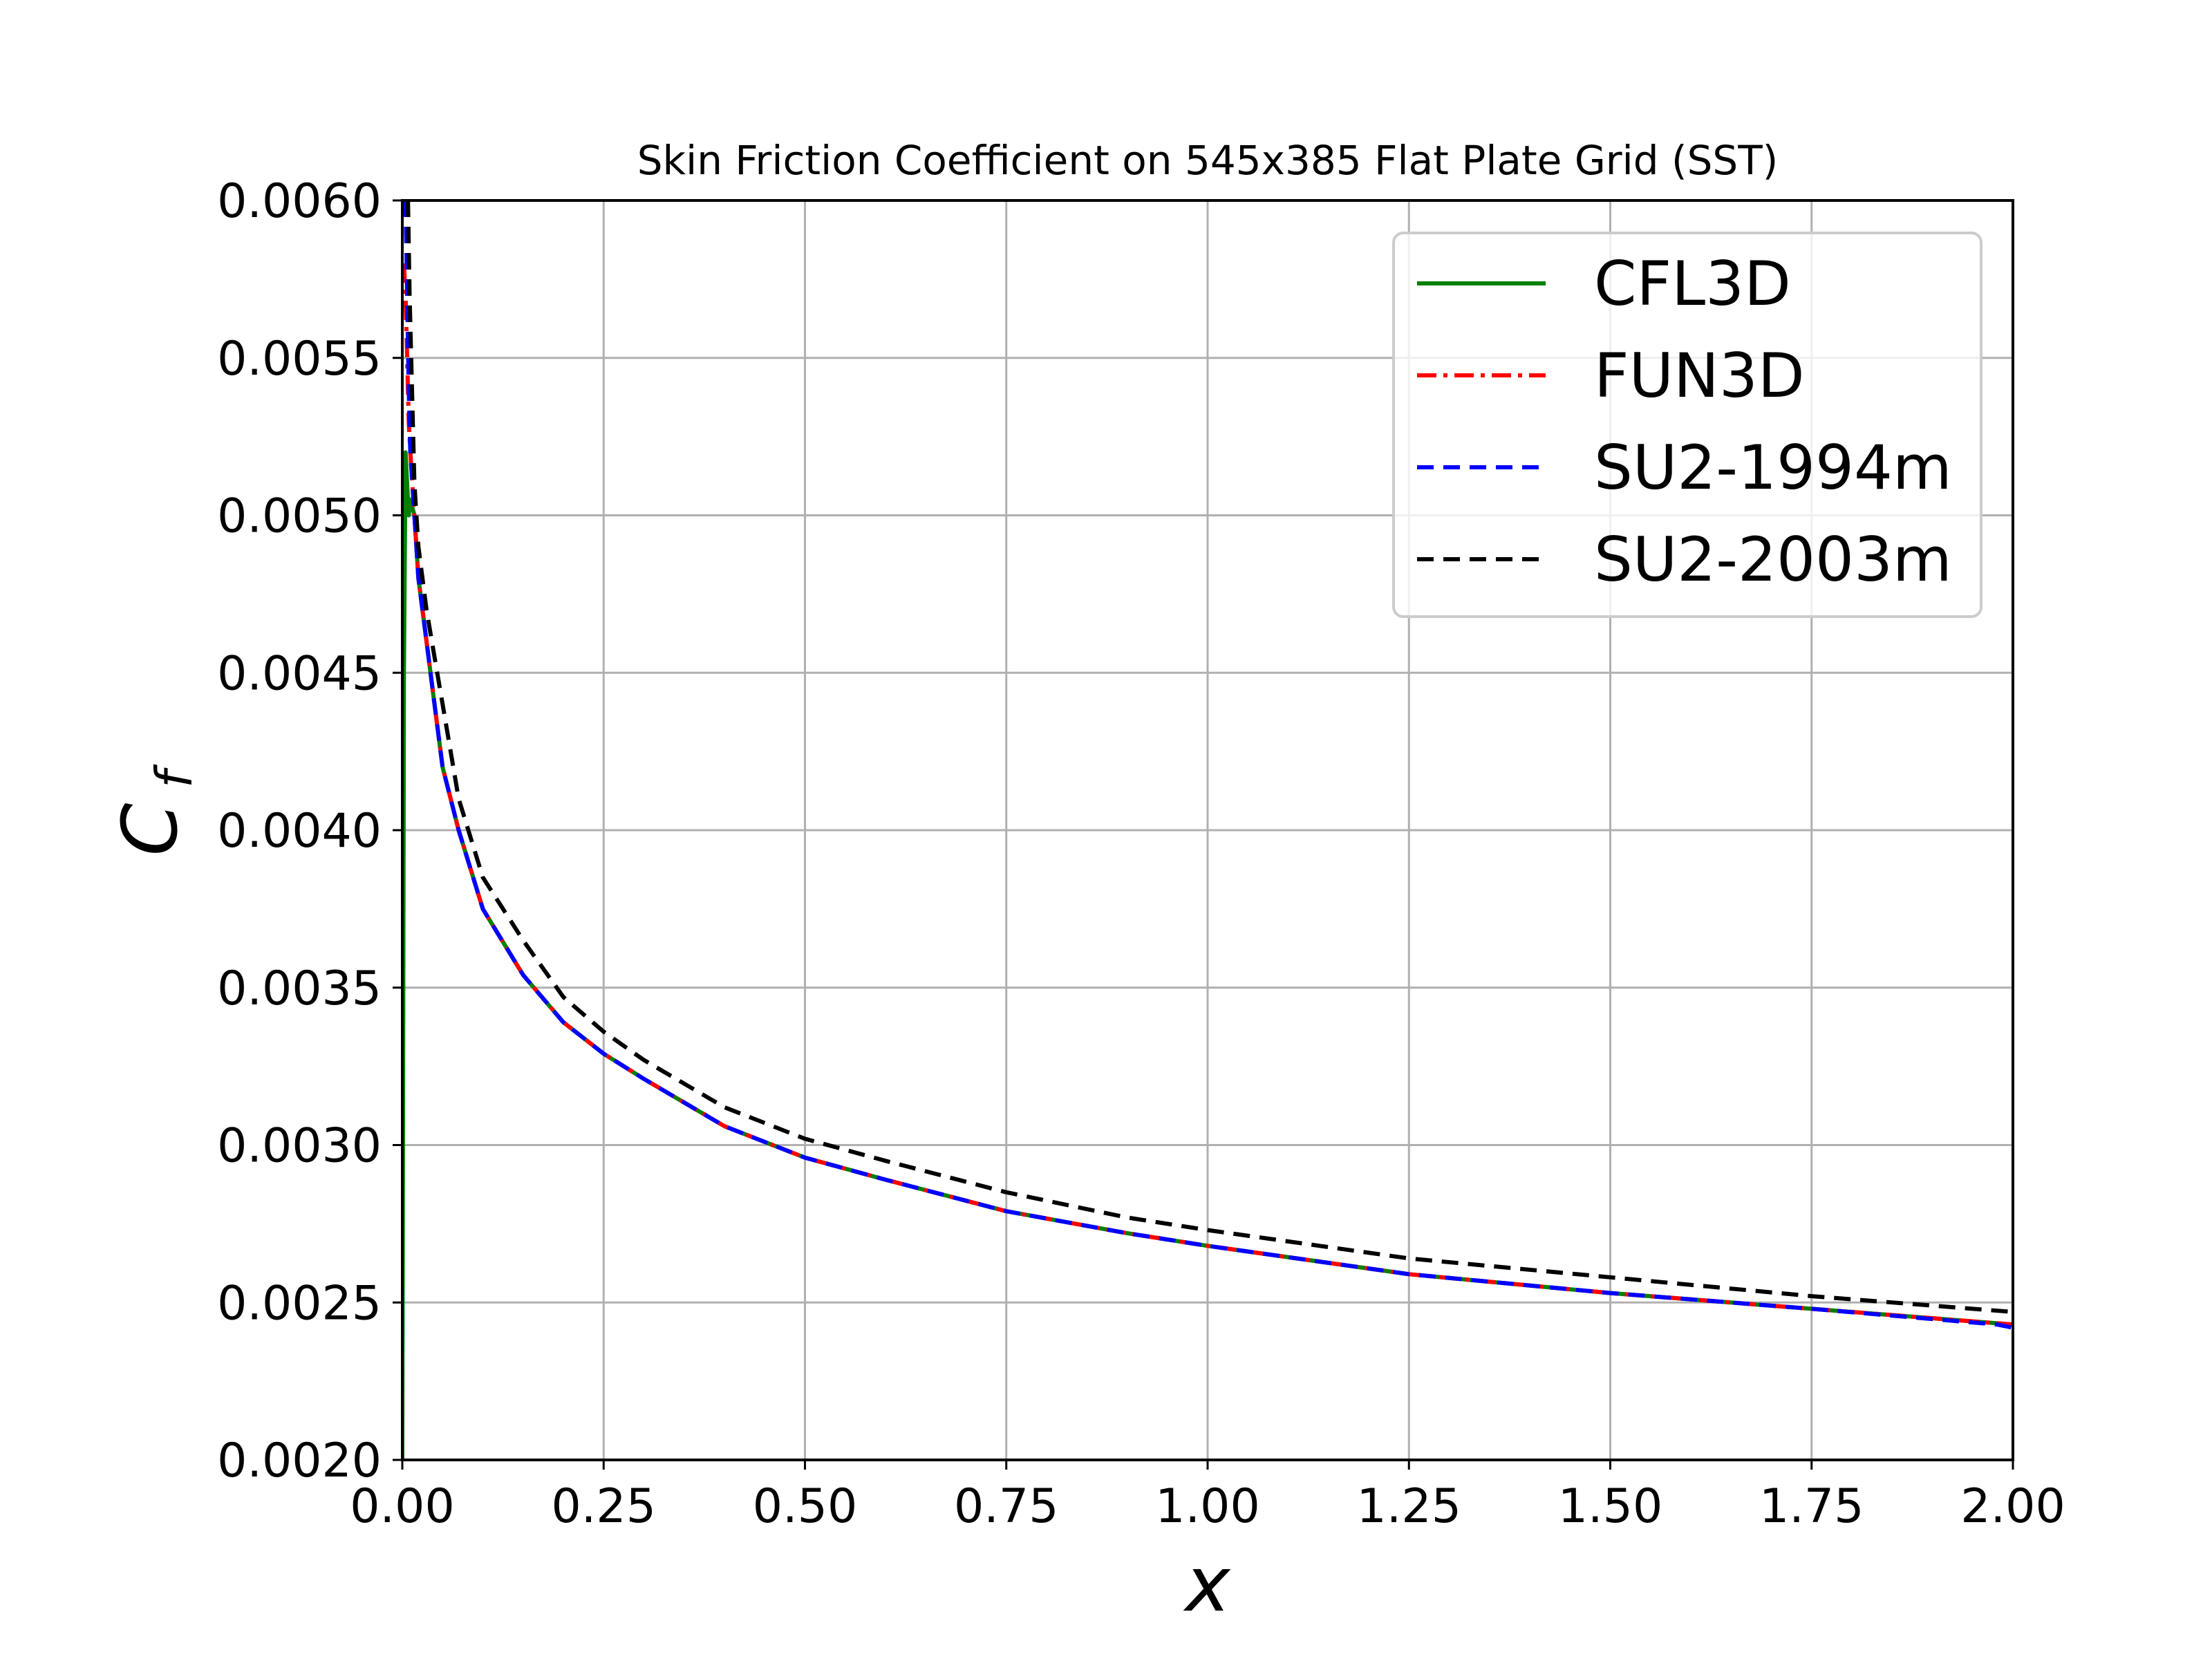 Image resolution: width=2212 pixels, height=1659 pixels. Describe the element at coordinates (1610, 1507) in the screenshot. I see `x-tick-label: 1.50` at that location.